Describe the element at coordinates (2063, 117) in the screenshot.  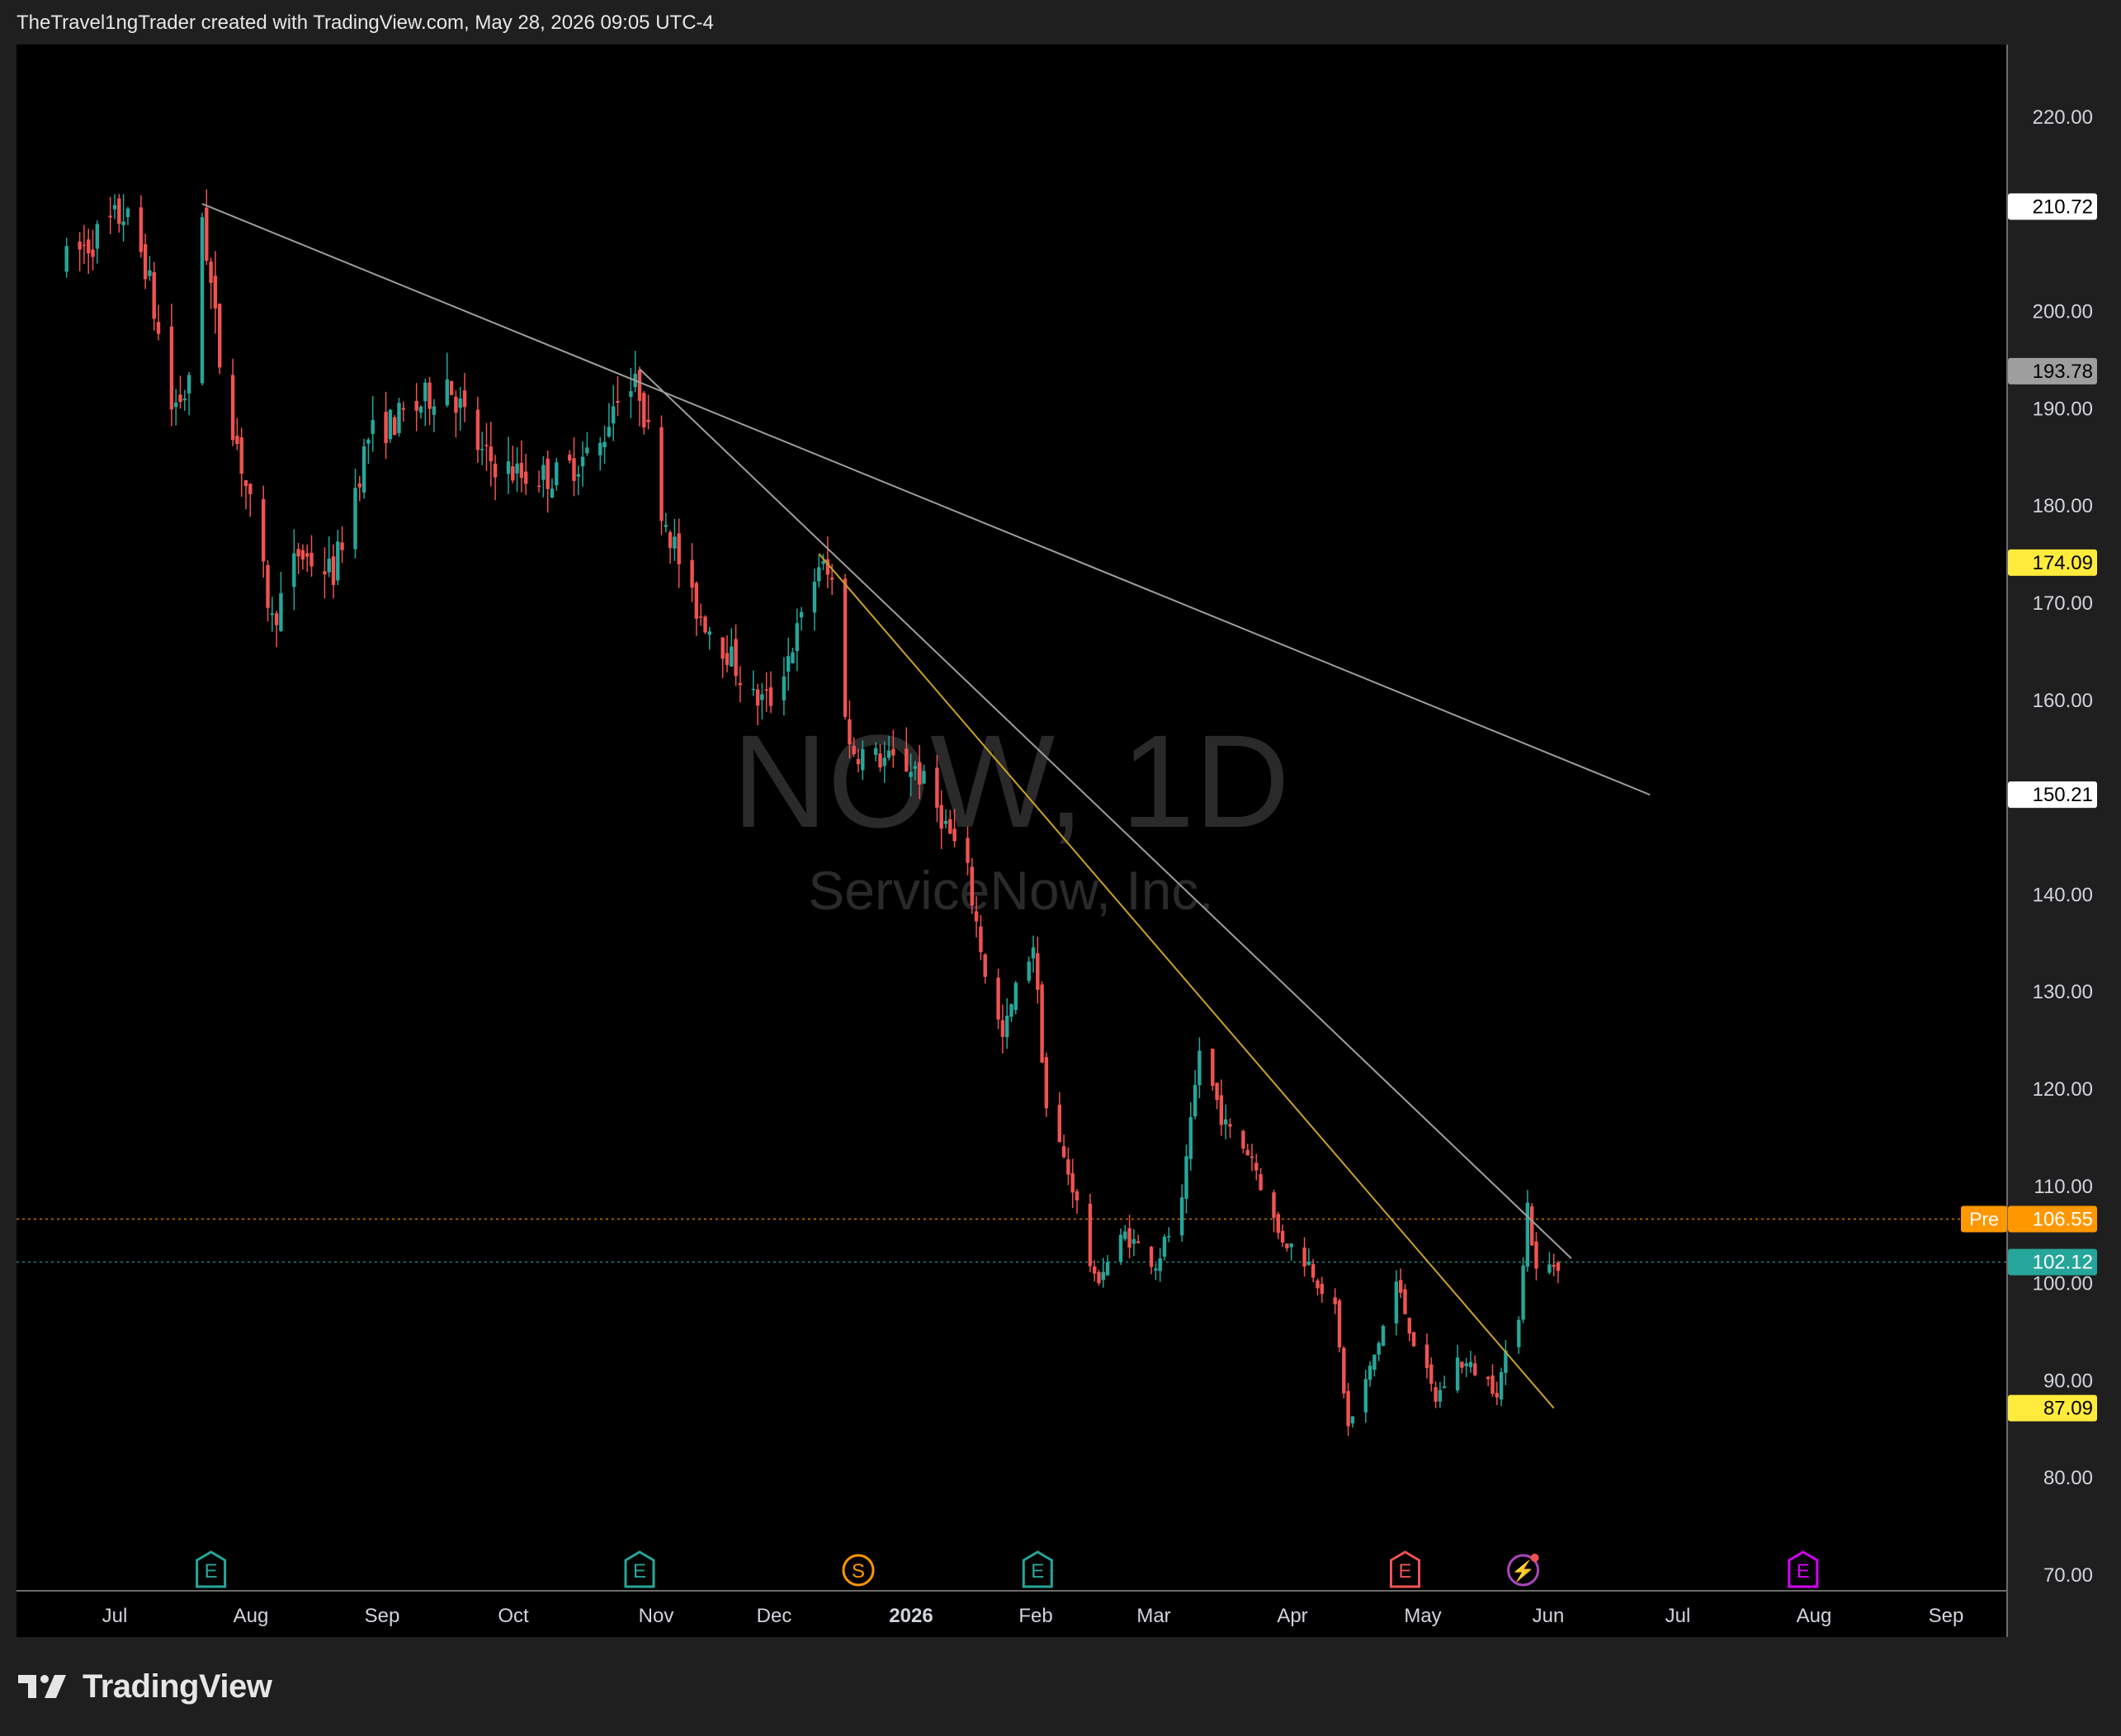
I see `price-tick-label: 220.00` at that location.